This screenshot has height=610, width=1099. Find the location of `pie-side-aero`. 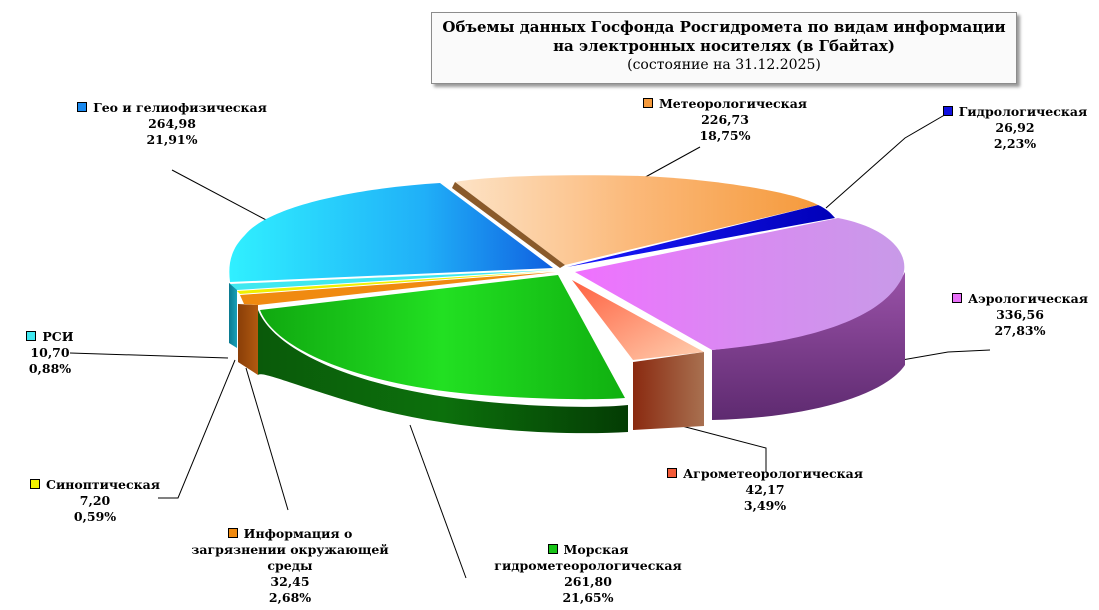

pie-side-aero is located at coordinates (808, 346).